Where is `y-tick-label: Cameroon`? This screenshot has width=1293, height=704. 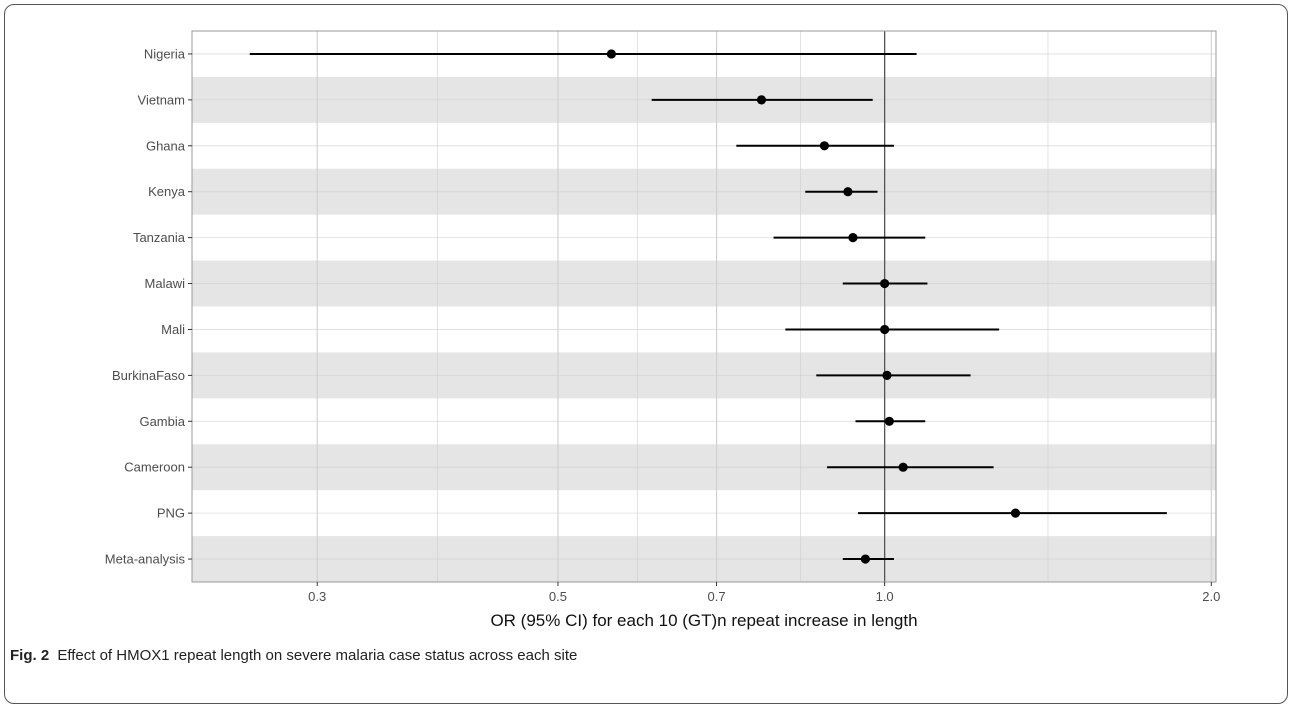 y-tick-label: Cameroon is located at coordinates (154, 467).